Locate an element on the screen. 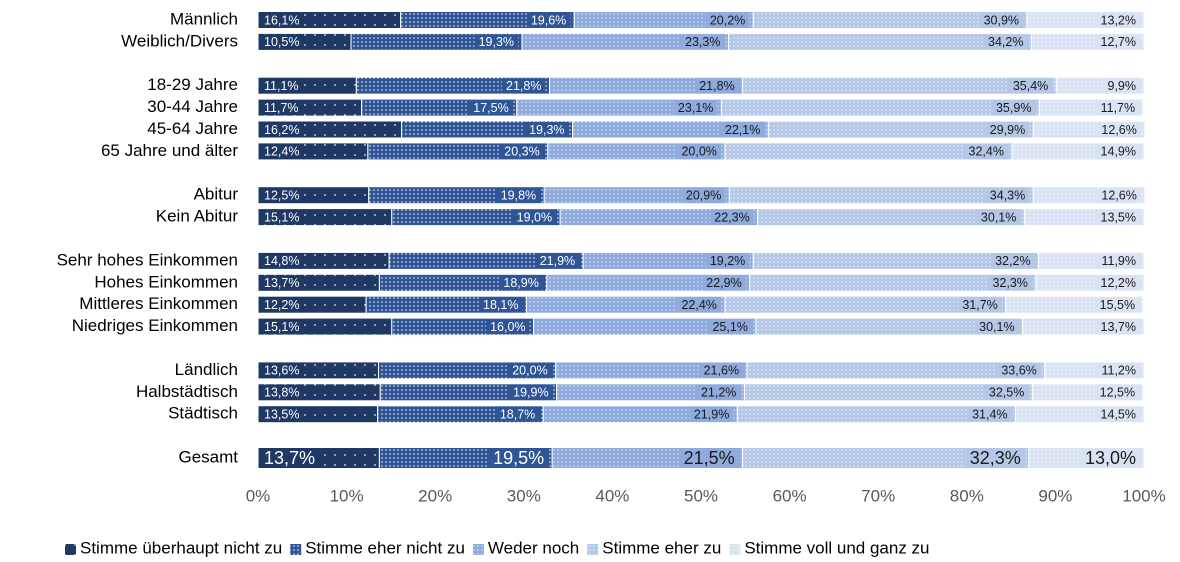 Image resolution: width=1180 pixels, height=562 pixels. value-label-group: 31,4% is located at coordinates (990, 414).